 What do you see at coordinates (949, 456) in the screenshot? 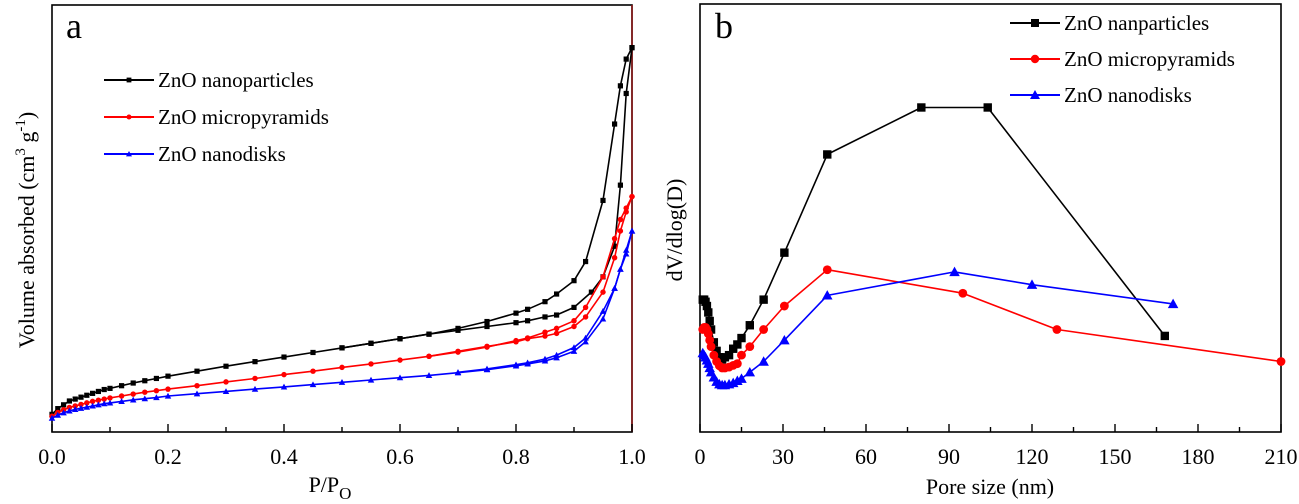
I see `x-tick-label: 90` at bounding box center [949, 456].